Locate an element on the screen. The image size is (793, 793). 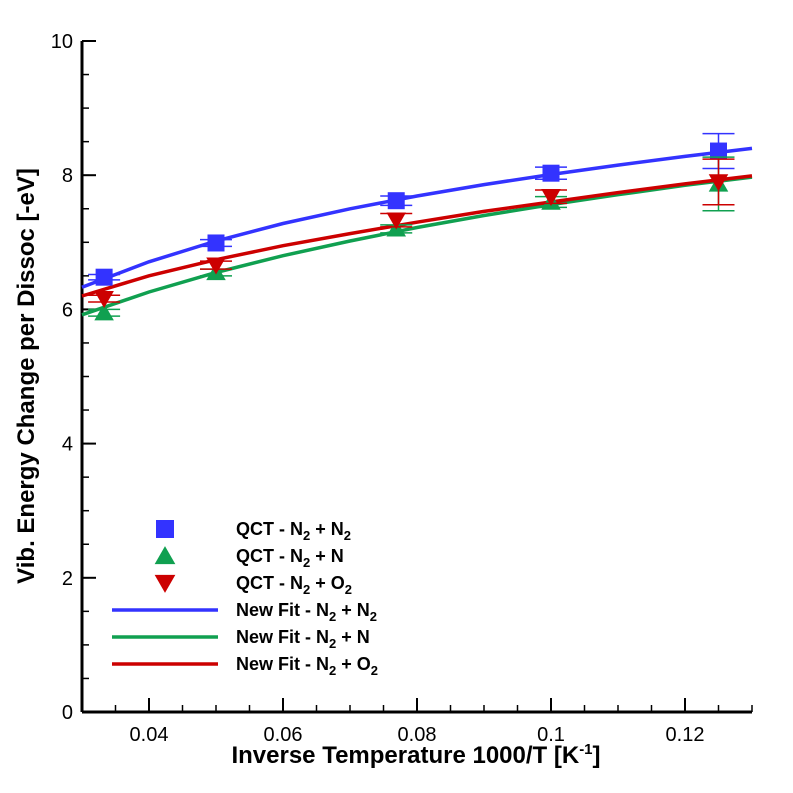
y-axis: 0 2 4 6 8 10 is located at coordinates (73, 377).